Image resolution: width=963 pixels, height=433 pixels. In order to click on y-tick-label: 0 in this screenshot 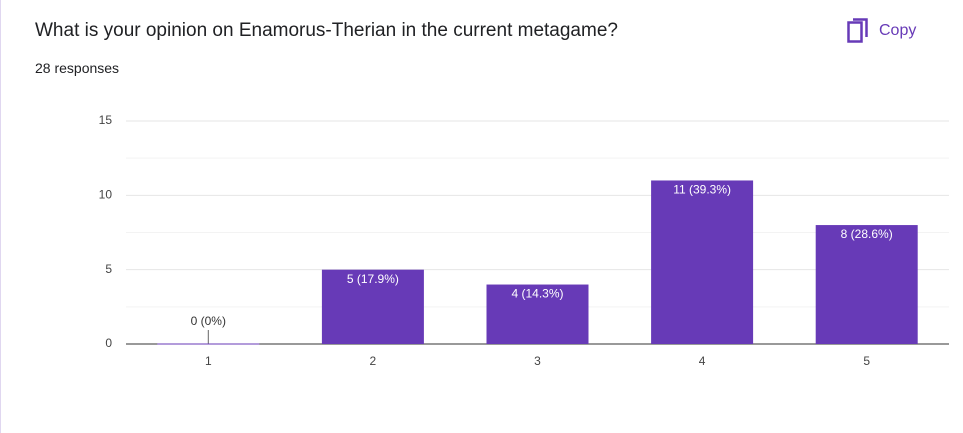, I will do `click(108, 343)`.